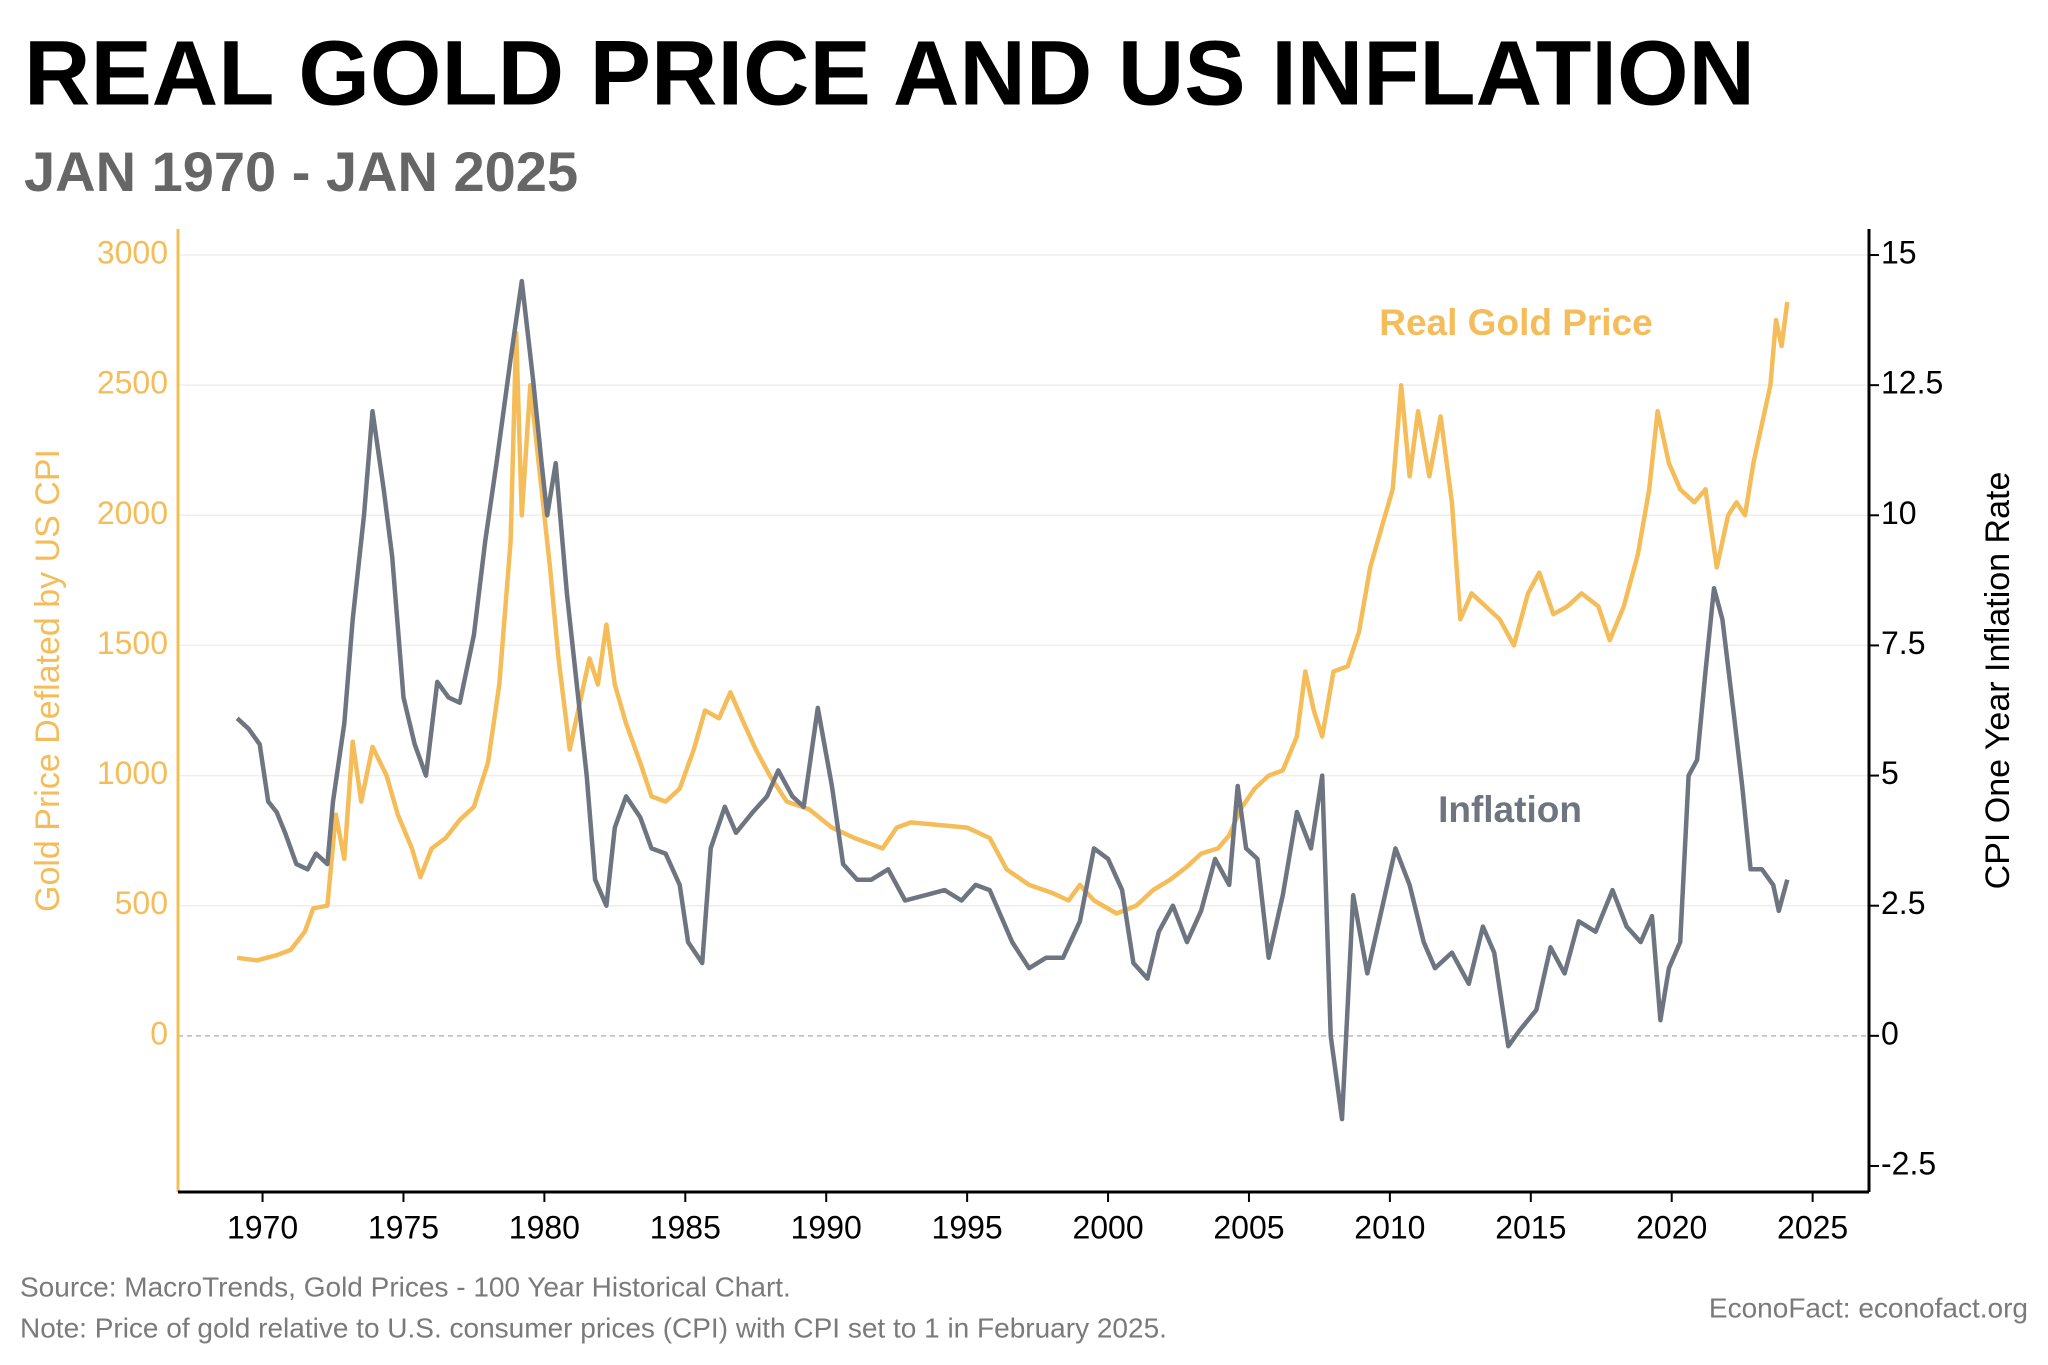 This screenshot has height=1365, width=2048. What do you see at coordinates (1912, 383) in the screenshot?
I see `y2-tick-label: 12.5` at bounding box center [1912, 383].